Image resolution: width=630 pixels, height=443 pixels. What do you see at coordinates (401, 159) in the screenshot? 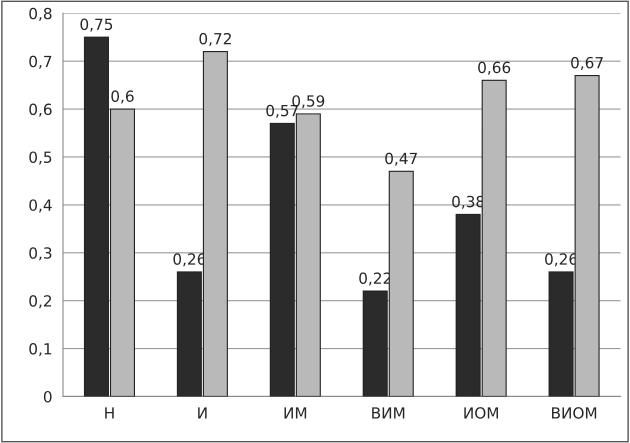
I see `data-label: 0,47` at bounding box center [401, 159].